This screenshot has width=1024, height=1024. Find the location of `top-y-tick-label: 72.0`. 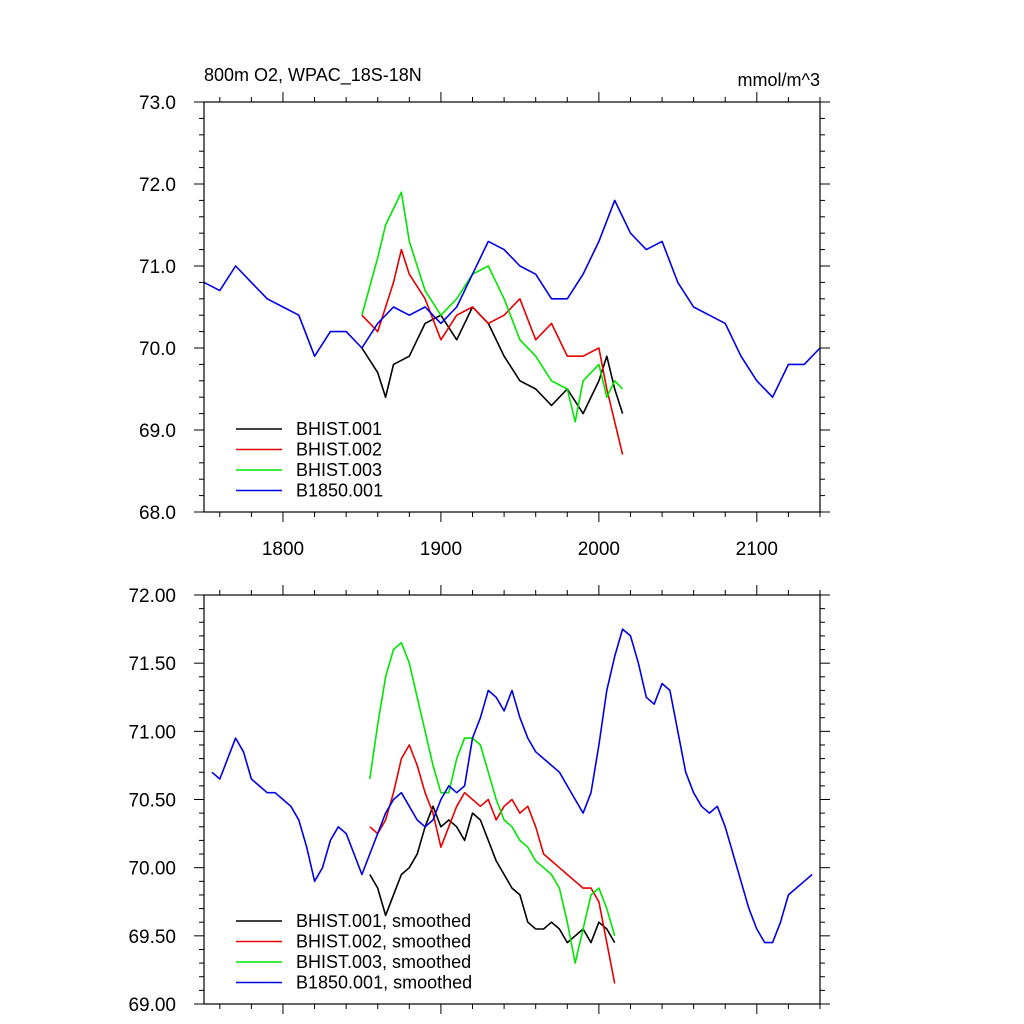

top-y-tick-label: 72.0 is located at coordinates (157, 185).